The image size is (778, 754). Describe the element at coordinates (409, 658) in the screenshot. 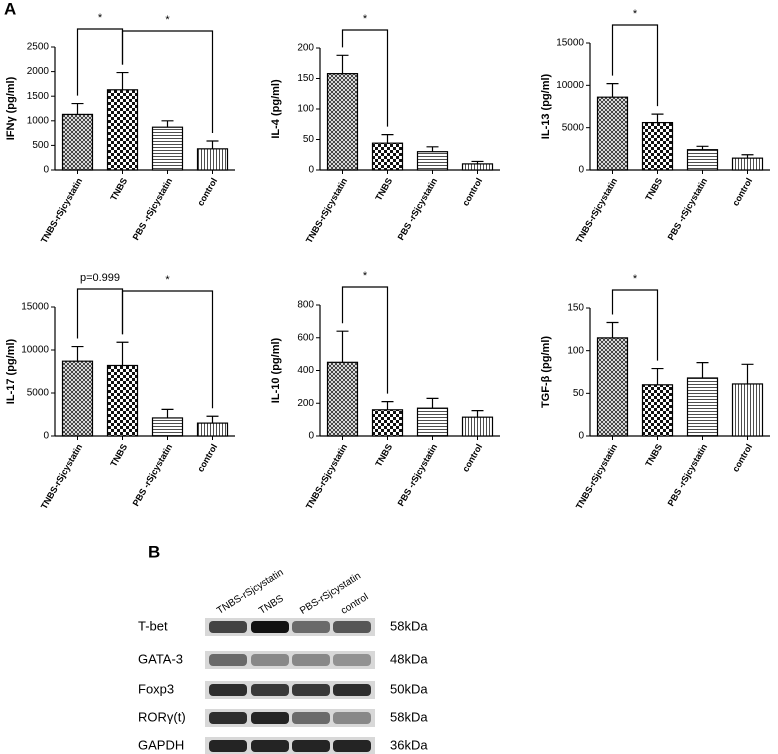

I see `size-label: 48kDa` at that location.